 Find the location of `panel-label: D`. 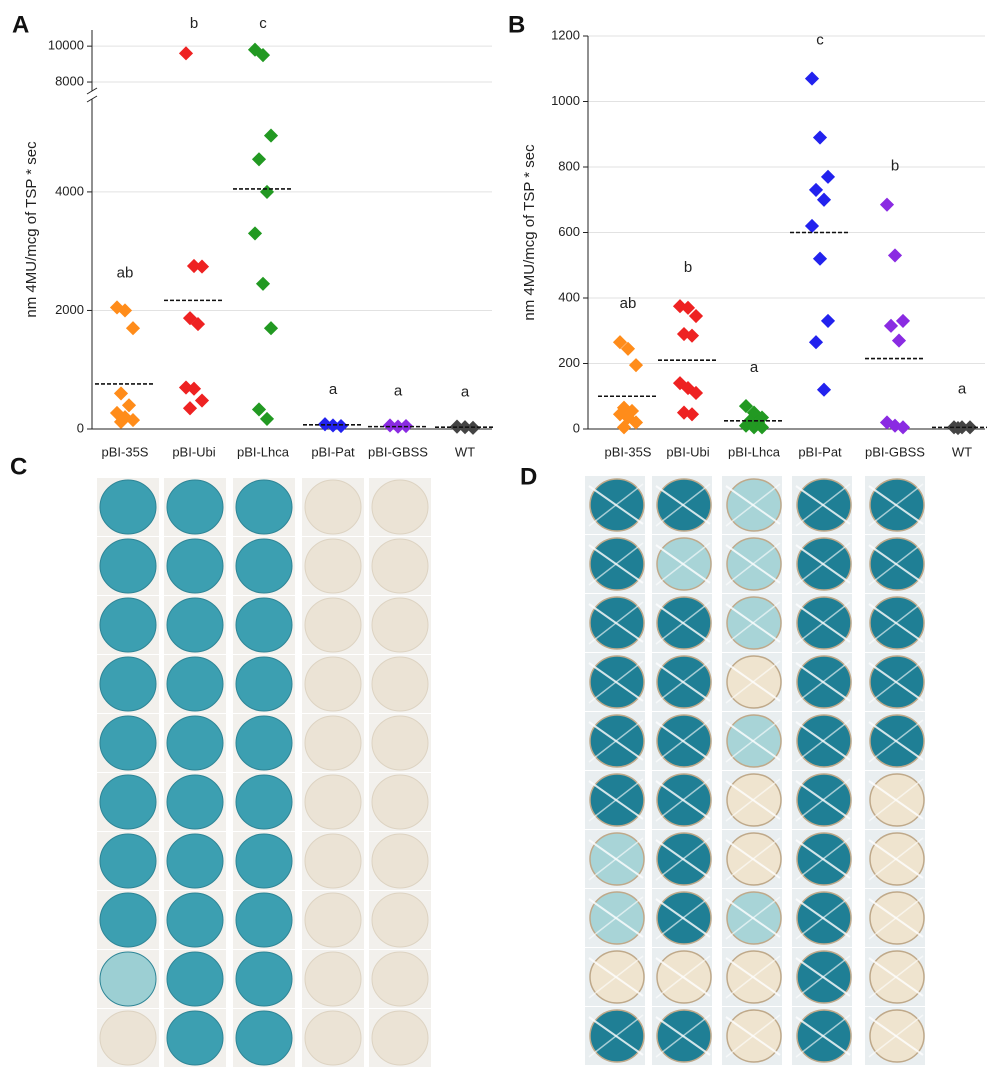

panel-label: D is located at coordinates (528, 476).